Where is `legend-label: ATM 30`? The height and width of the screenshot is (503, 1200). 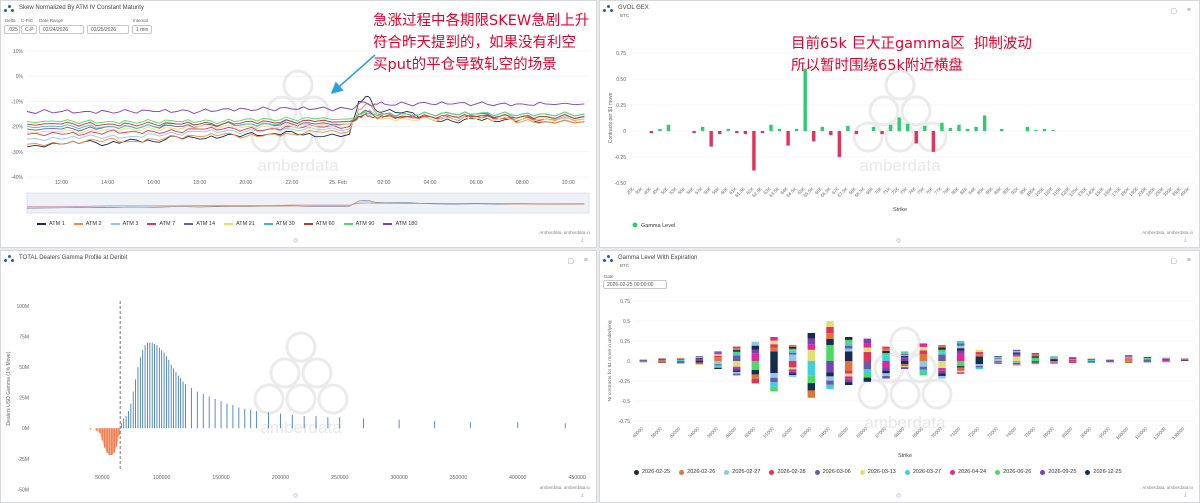 legend-label: ATM 30 is located at coordinates (285, 224).